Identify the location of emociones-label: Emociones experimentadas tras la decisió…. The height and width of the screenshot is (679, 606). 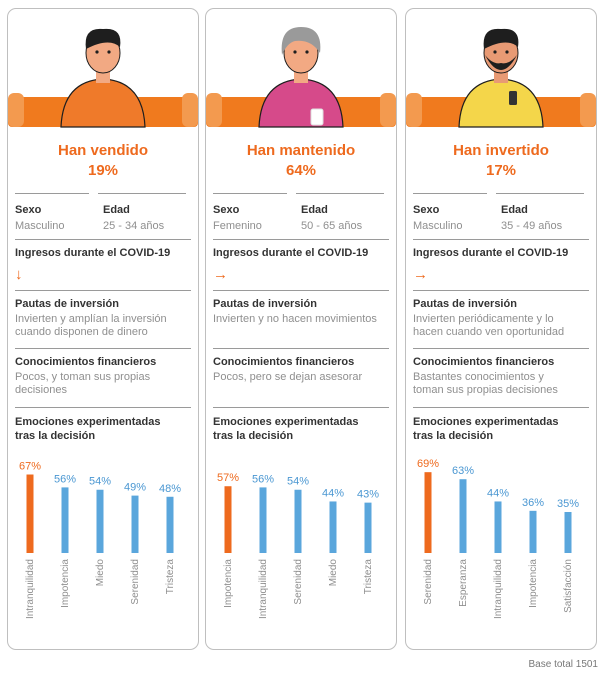
(88, 429).